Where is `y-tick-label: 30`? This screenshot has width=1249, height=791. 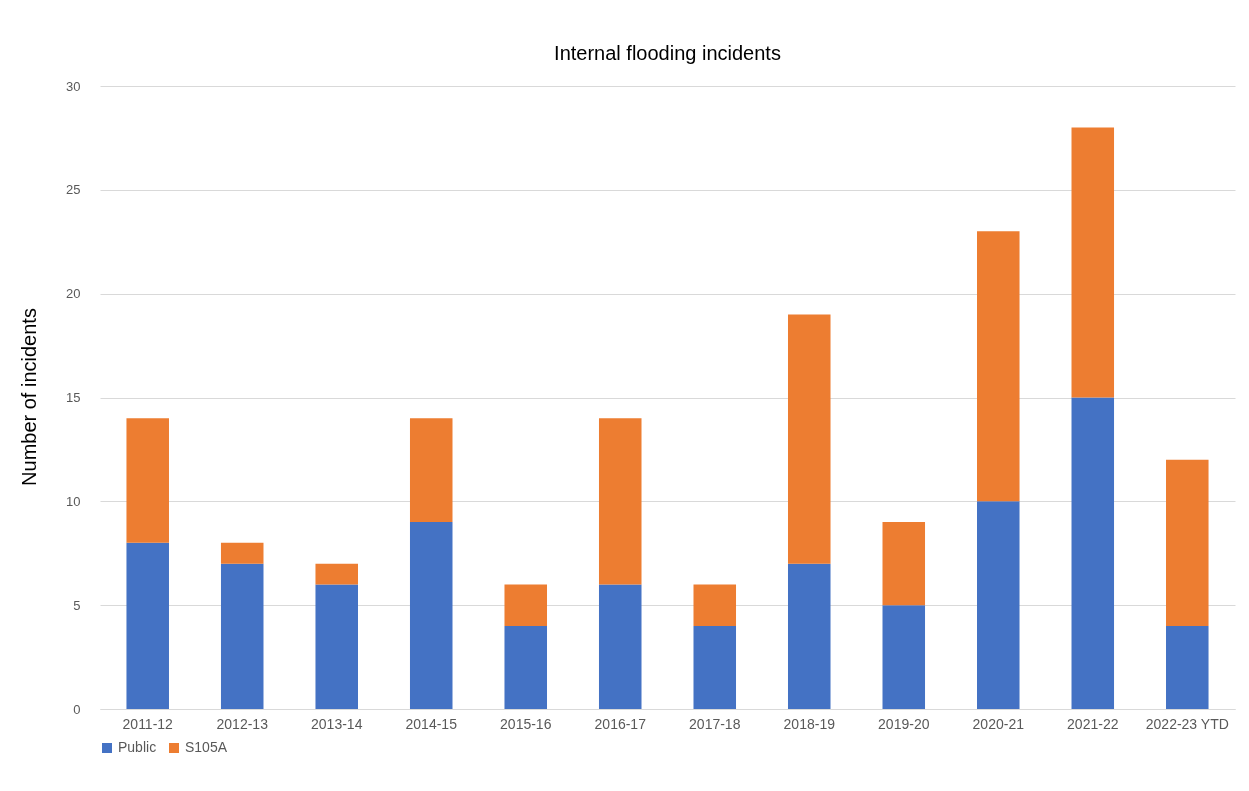
y-tick-label: 30 is located at coordinates (73, 86).